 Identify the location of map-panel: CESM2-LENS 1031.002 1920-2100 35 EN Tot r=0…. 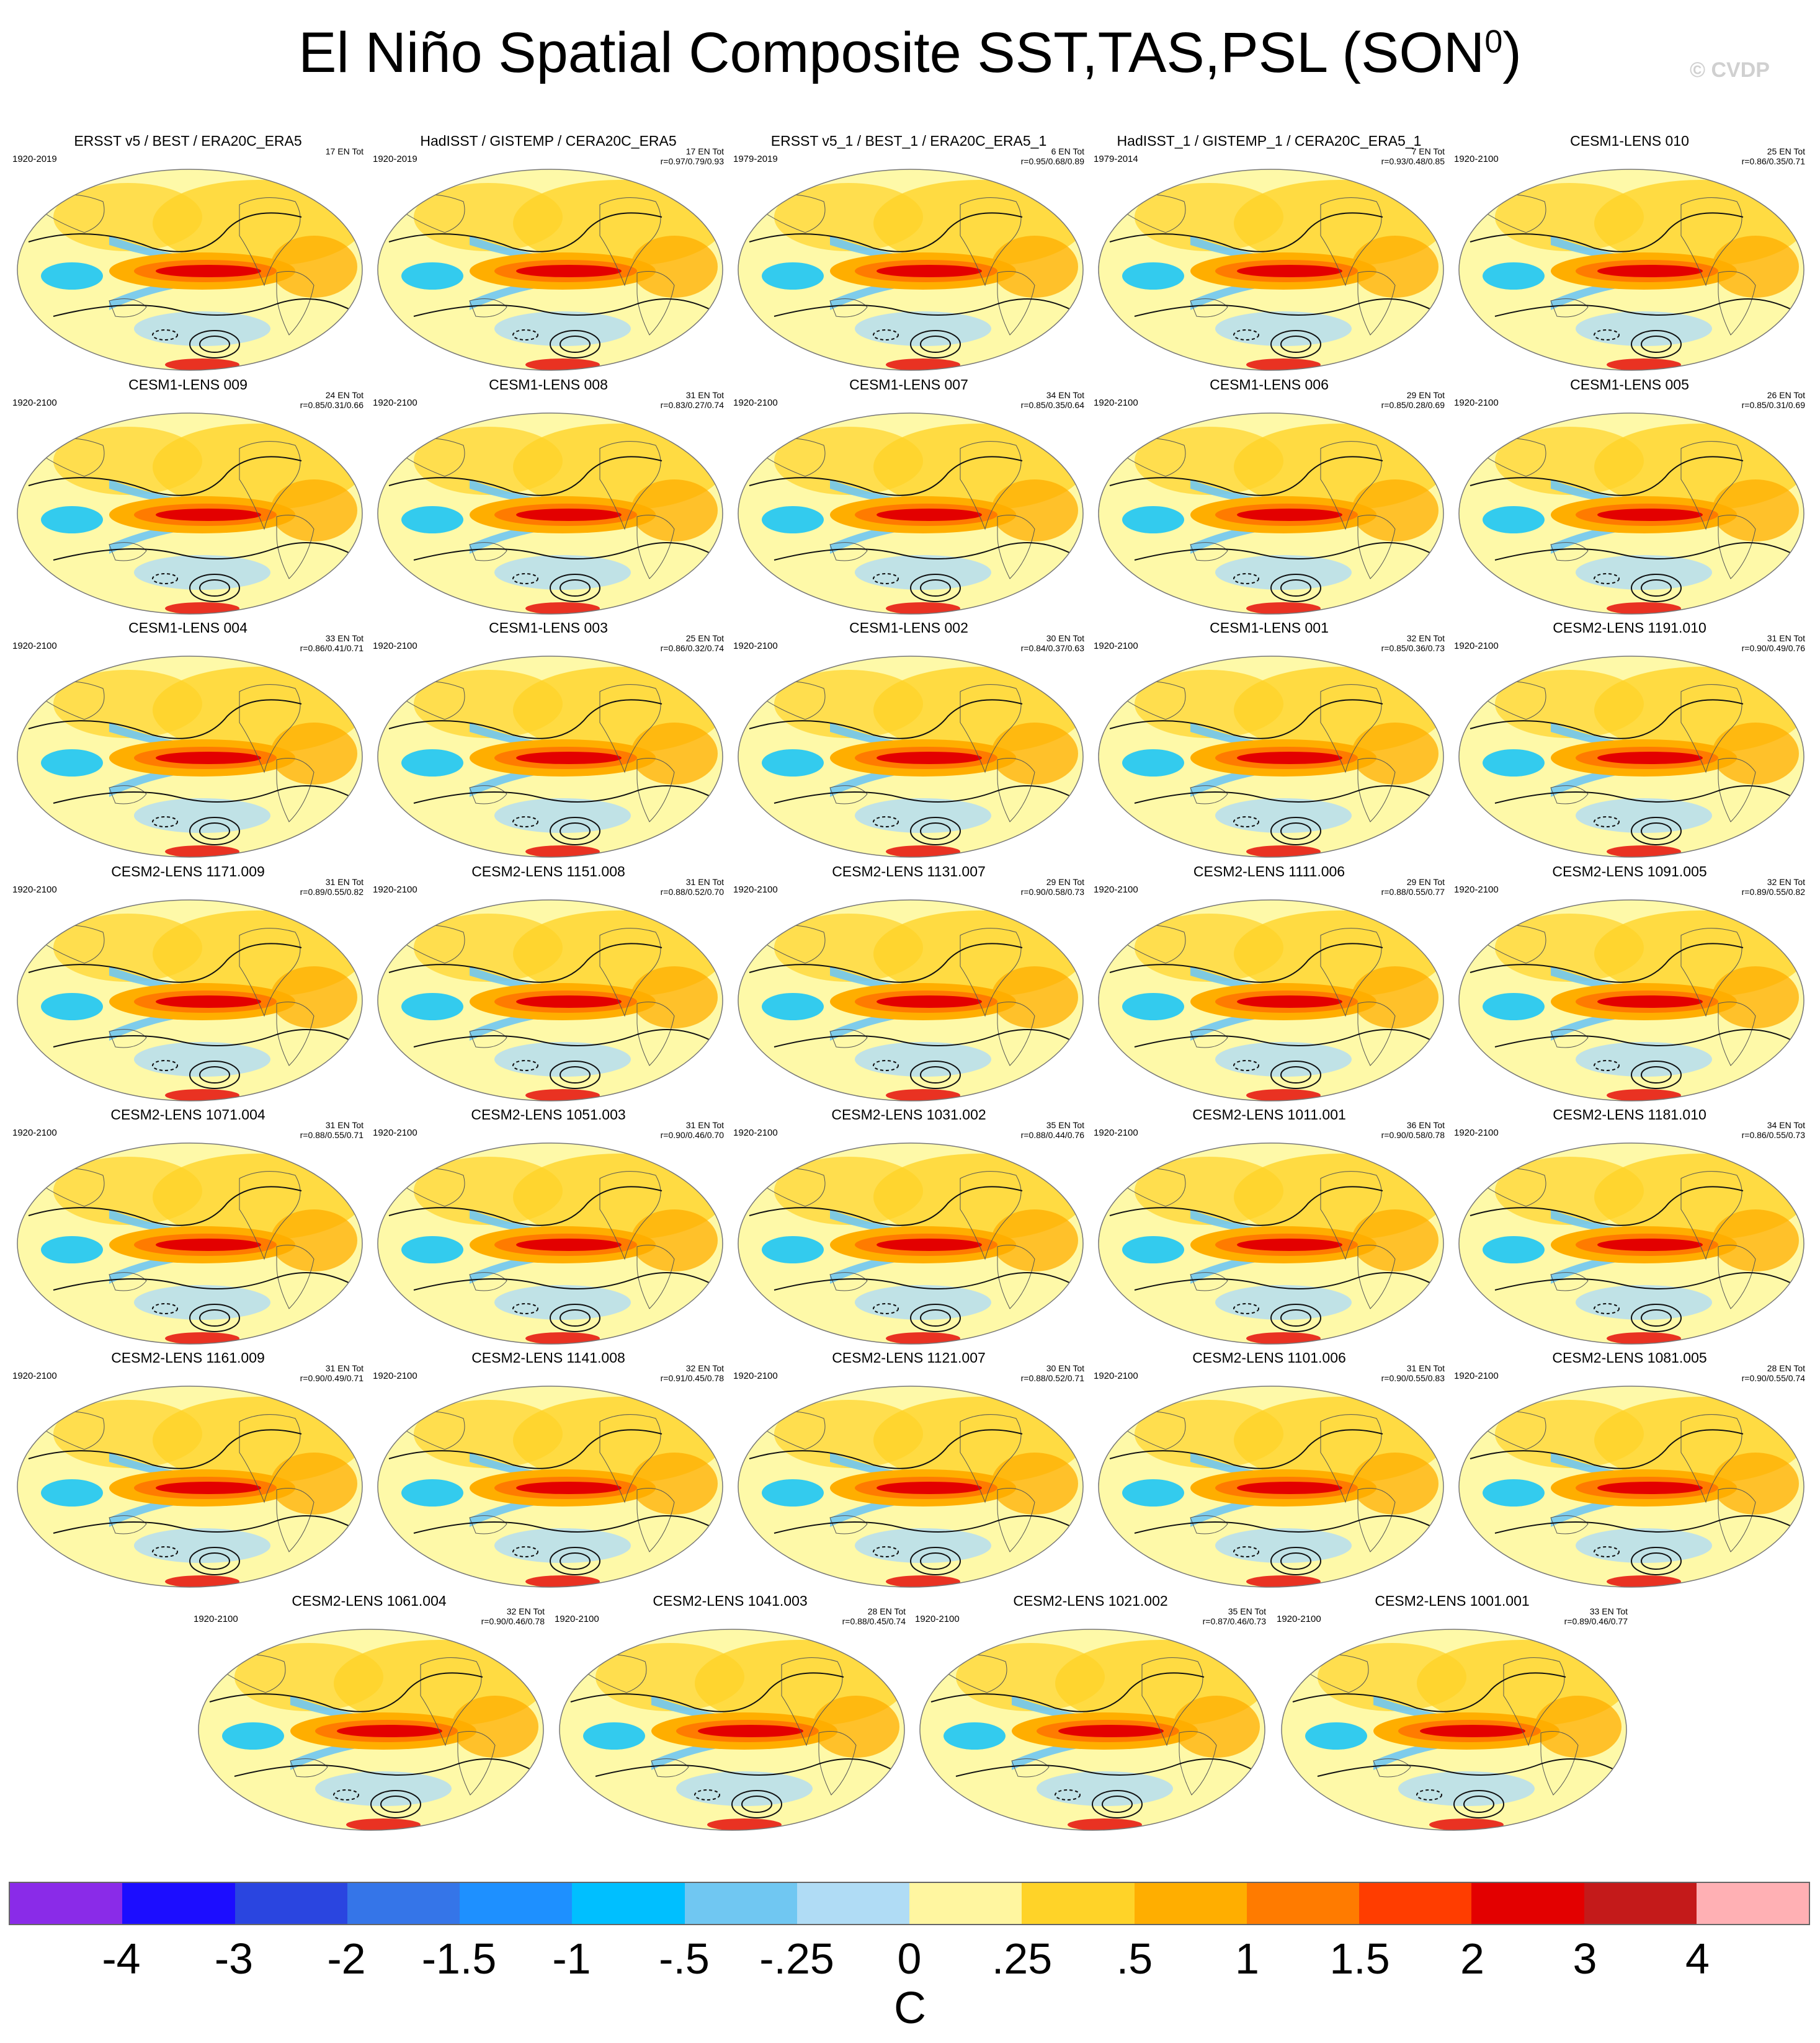
(909, 1231).